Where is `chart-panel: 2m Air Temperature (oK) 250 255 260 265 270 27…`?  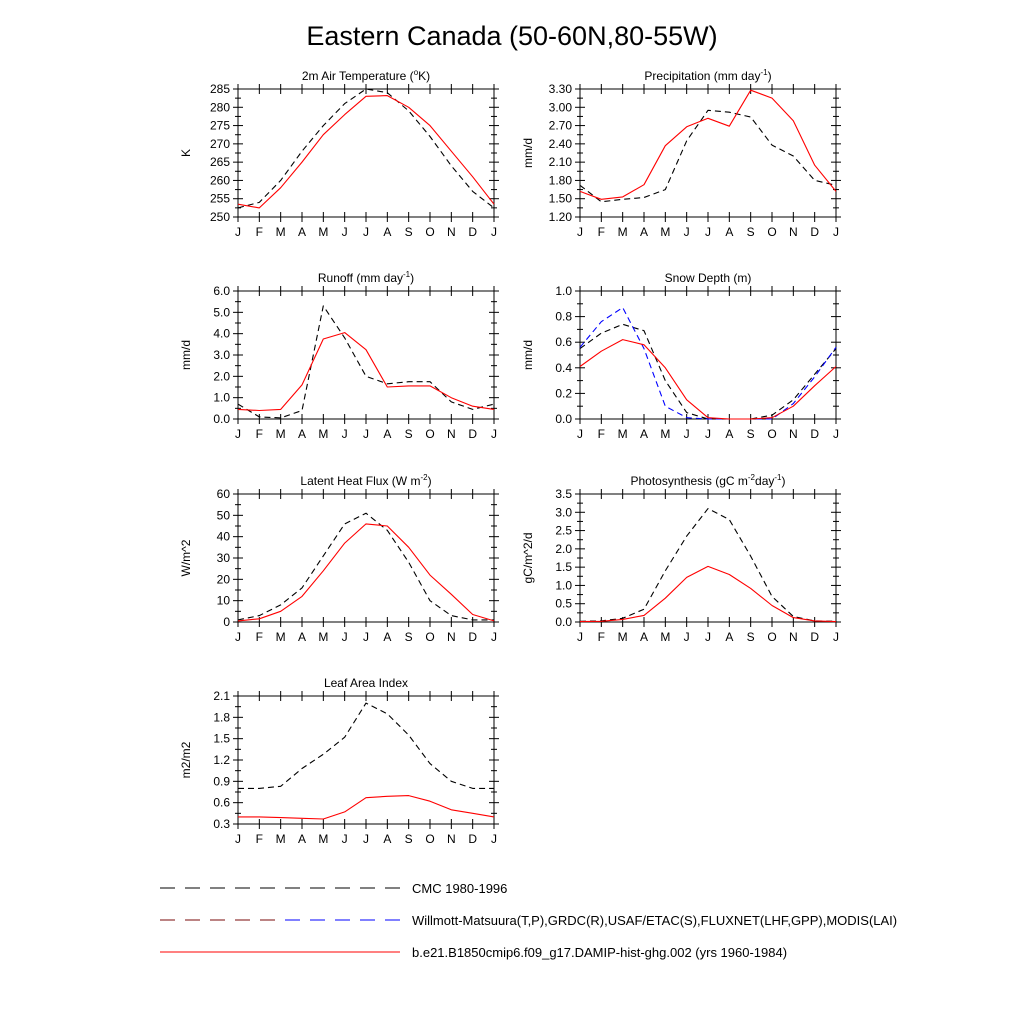 chart-panel: 2m Air Temperature (oK) 250 255 260 265 270 27… is located at coordinates (339, 153).